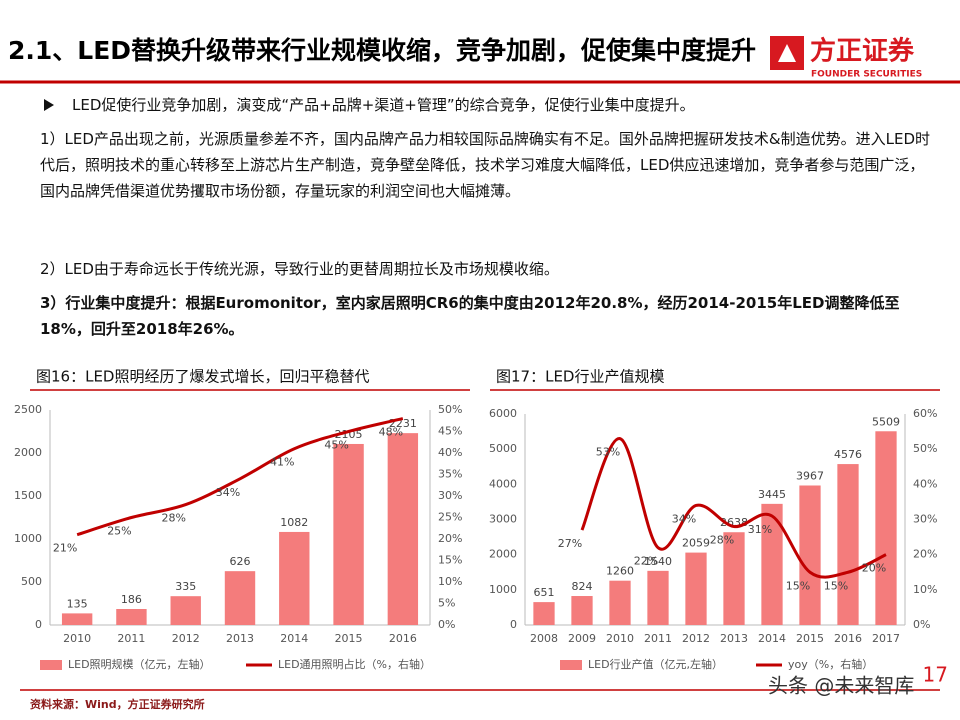  Describe the element at coordinates (240, 561) in the screenshot. I see `bar-label: 626` at that location.